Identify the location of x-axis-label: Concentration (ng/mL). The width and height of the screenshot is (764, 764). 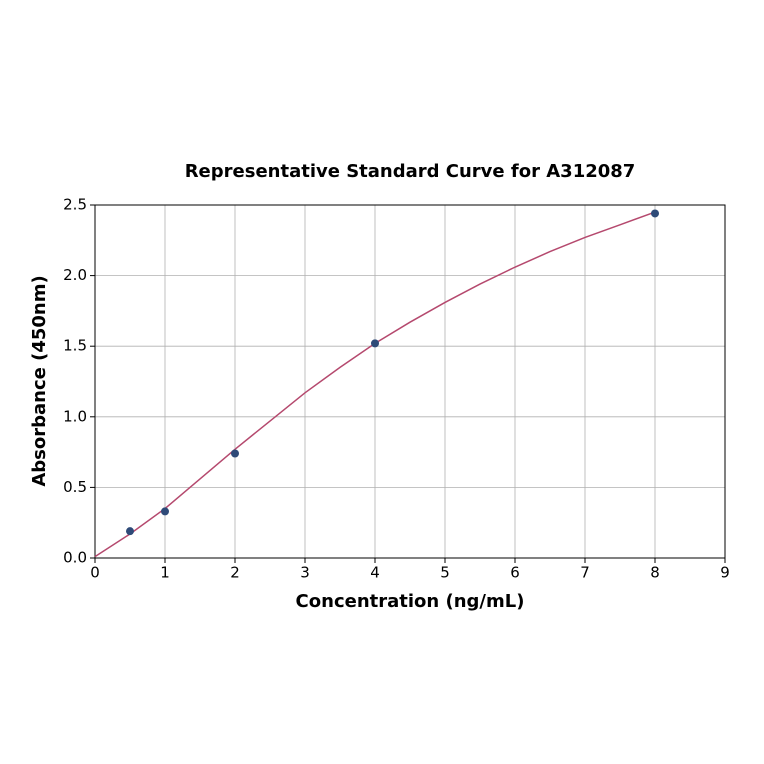
(410, 601).